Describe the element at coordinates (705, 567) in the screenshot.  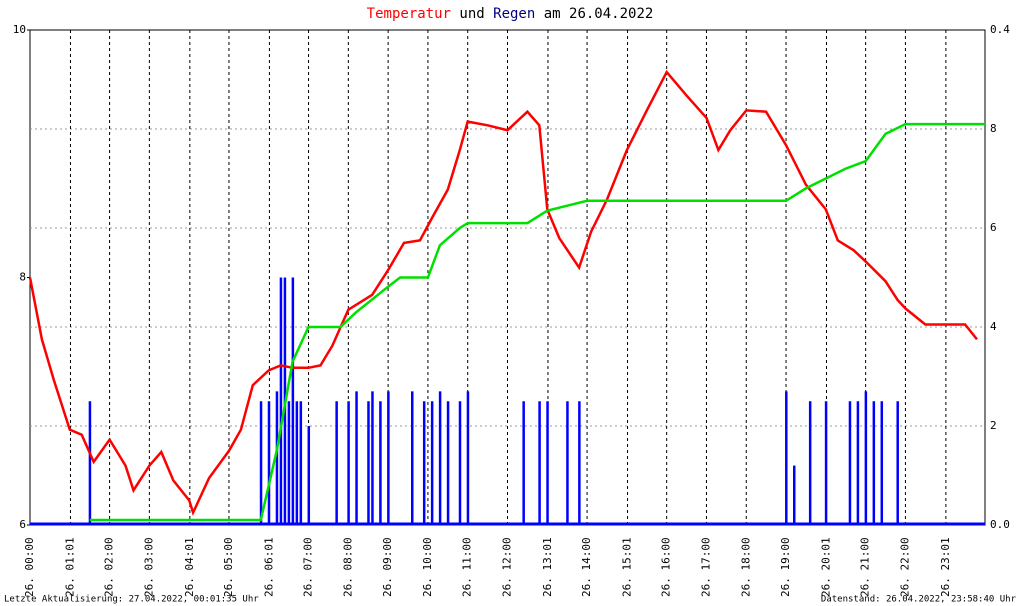
I see `x-tick-label: 26. 17:00` at that location.